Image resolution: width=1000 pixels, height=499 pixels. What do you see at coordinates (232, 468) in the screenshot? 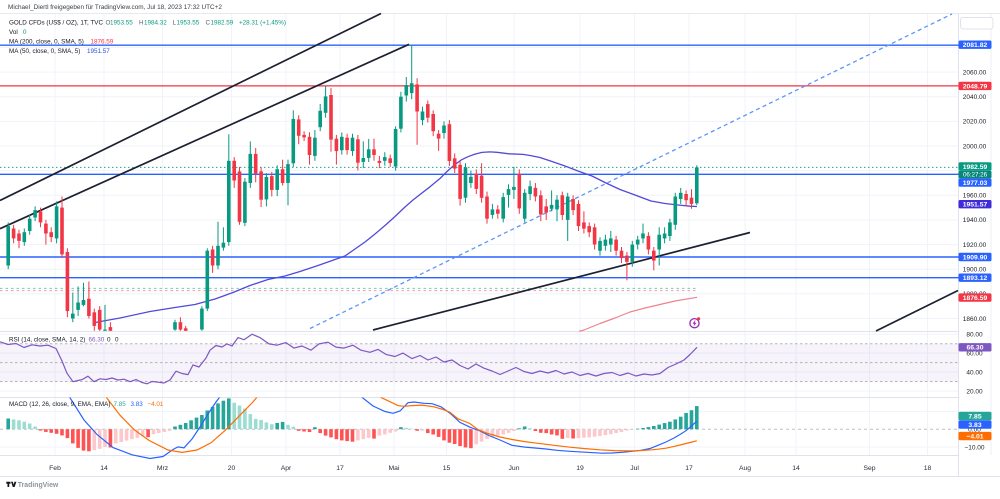
I see `svg-text: 20` at bounding box center [232, 468].